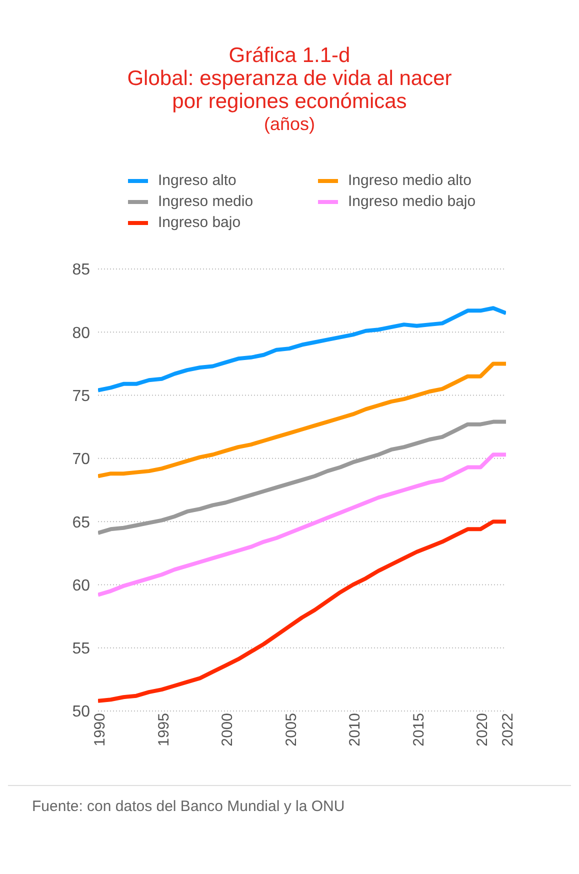  Describe the element at coordinates (289, 124) in the screenshot. I see `chart-subtitle: (años)` at that location.